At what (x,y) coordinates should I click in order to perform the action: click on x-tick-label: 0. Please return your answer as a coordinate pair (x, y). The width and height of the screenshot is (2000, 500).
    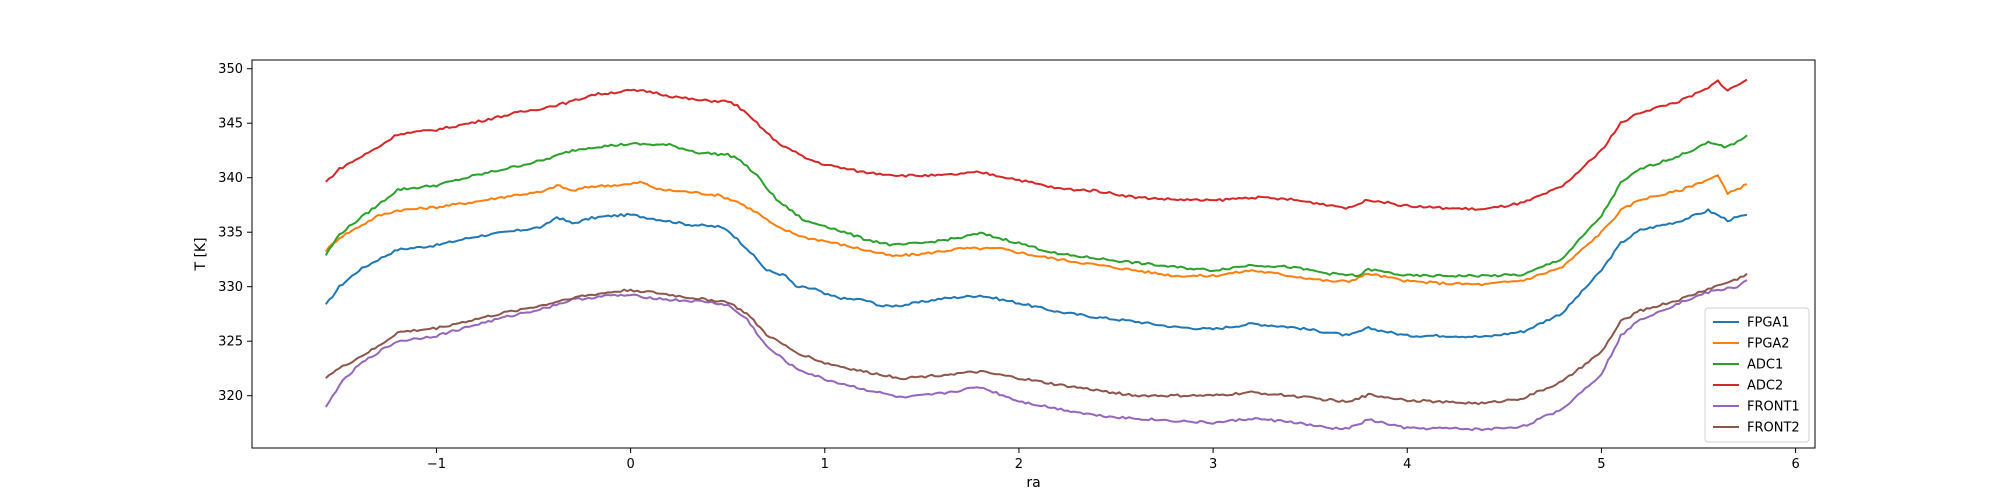
    Looking at the image, I should click on (630, 464).